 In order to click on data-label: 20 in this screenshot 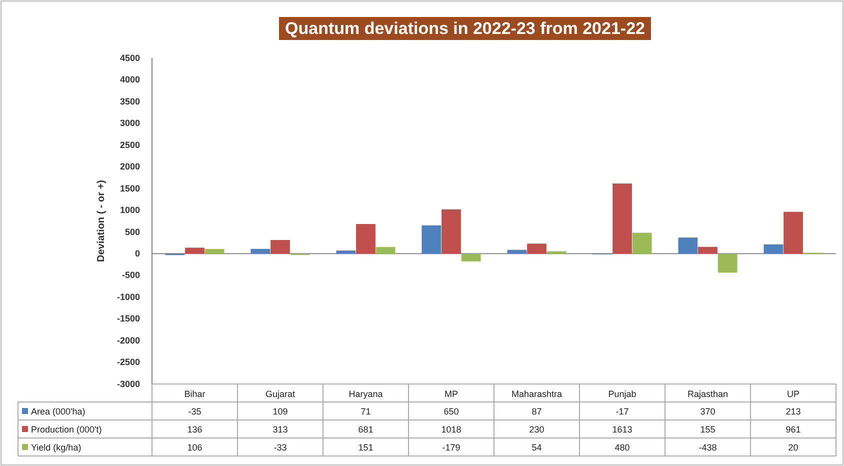, I will do `click(793, 447)`.